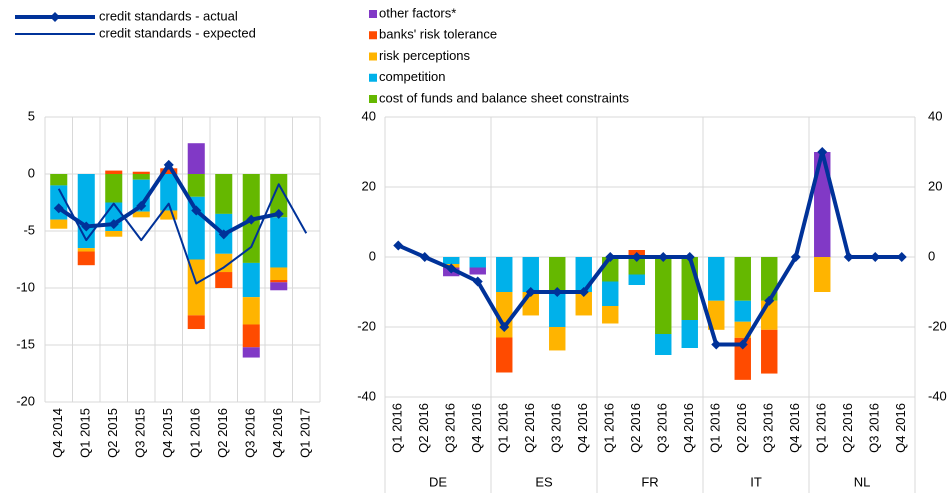 The width and height of the screenshot is (951, 493). Describe the element at coordinates (937, 395) in the screenshot. I see `y2-tick-label: -40` at that location.